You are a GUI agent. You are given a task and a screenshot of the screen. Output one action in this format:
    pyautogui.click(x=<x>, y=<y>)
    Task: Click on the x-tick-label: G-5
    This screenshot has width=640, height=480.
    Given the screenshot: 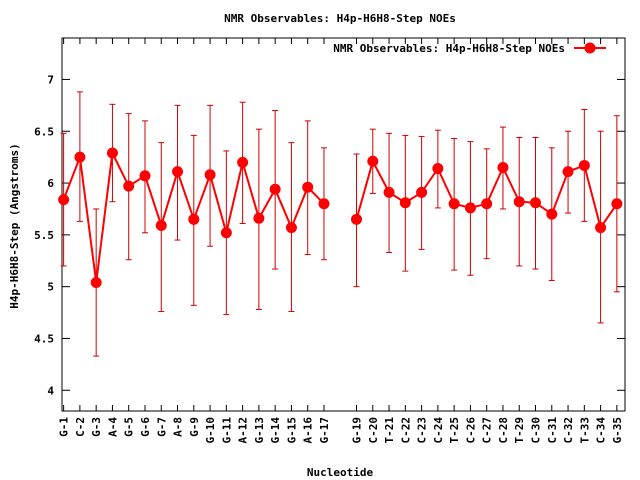 What is the action you would take?
    pyautogui.click(x=129, y=427)
    